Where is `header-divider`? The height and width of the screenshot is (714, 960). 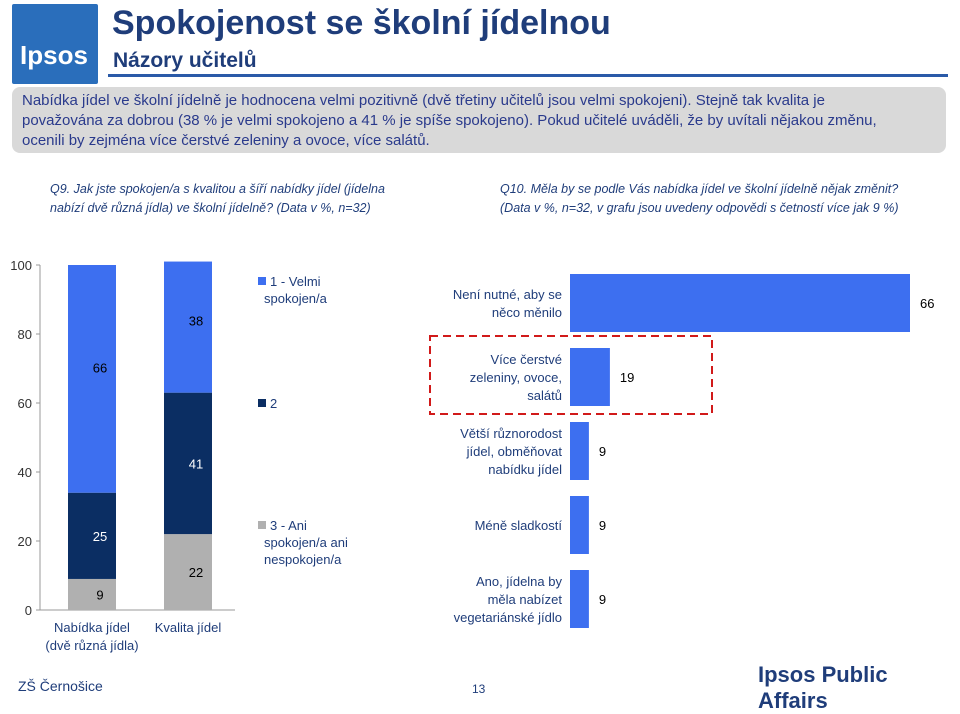 header-divider is located at coordinates (528, 75).